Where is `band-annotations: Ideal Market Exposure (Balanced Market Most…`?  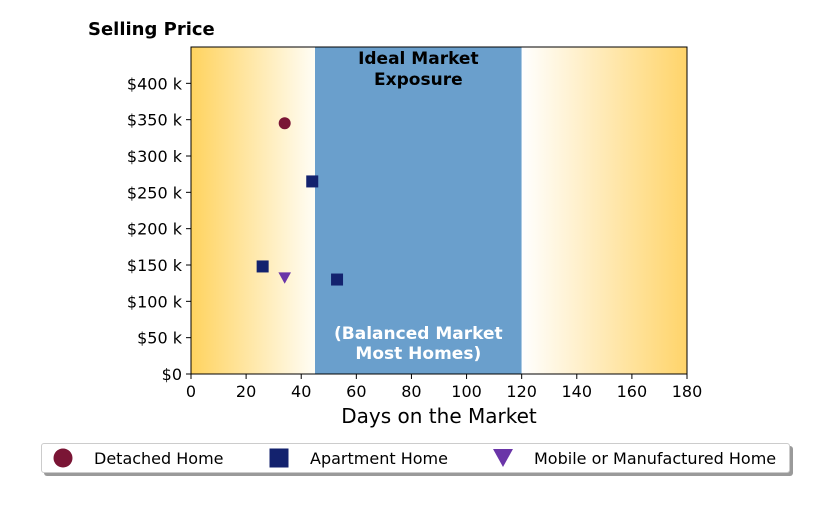 band-annotations: Ideal Market Exposure (Balanced Market Most… is located at coordinates (418, 206).